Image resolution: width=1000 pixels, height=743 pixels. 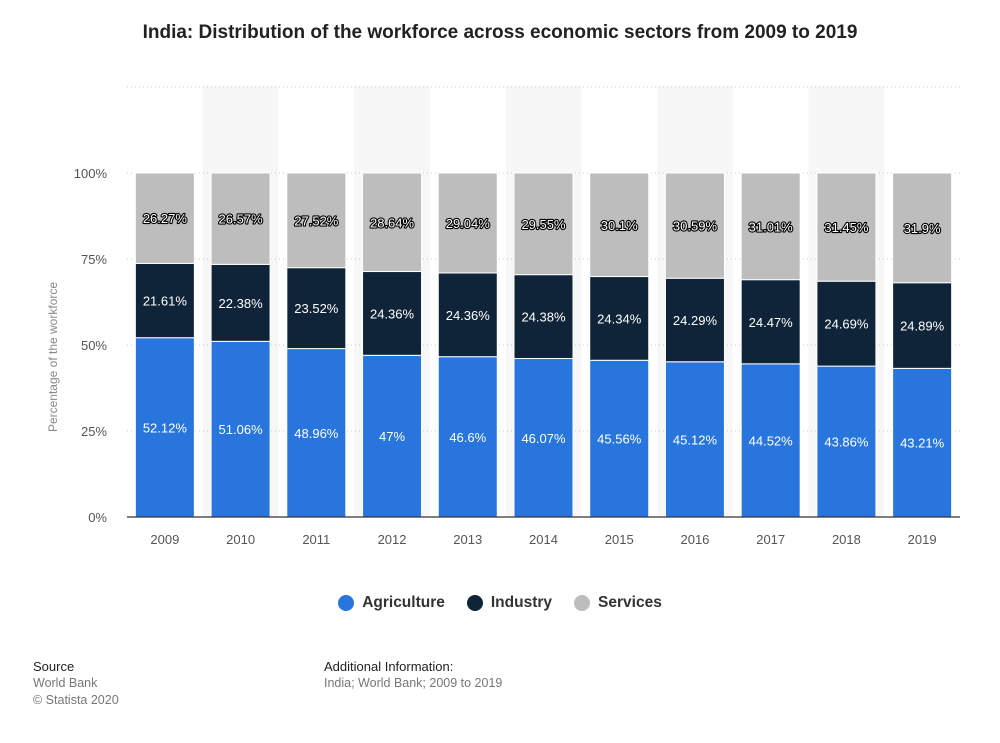 I want to click on legend-item-services: Services, so click(x=618, y=603).